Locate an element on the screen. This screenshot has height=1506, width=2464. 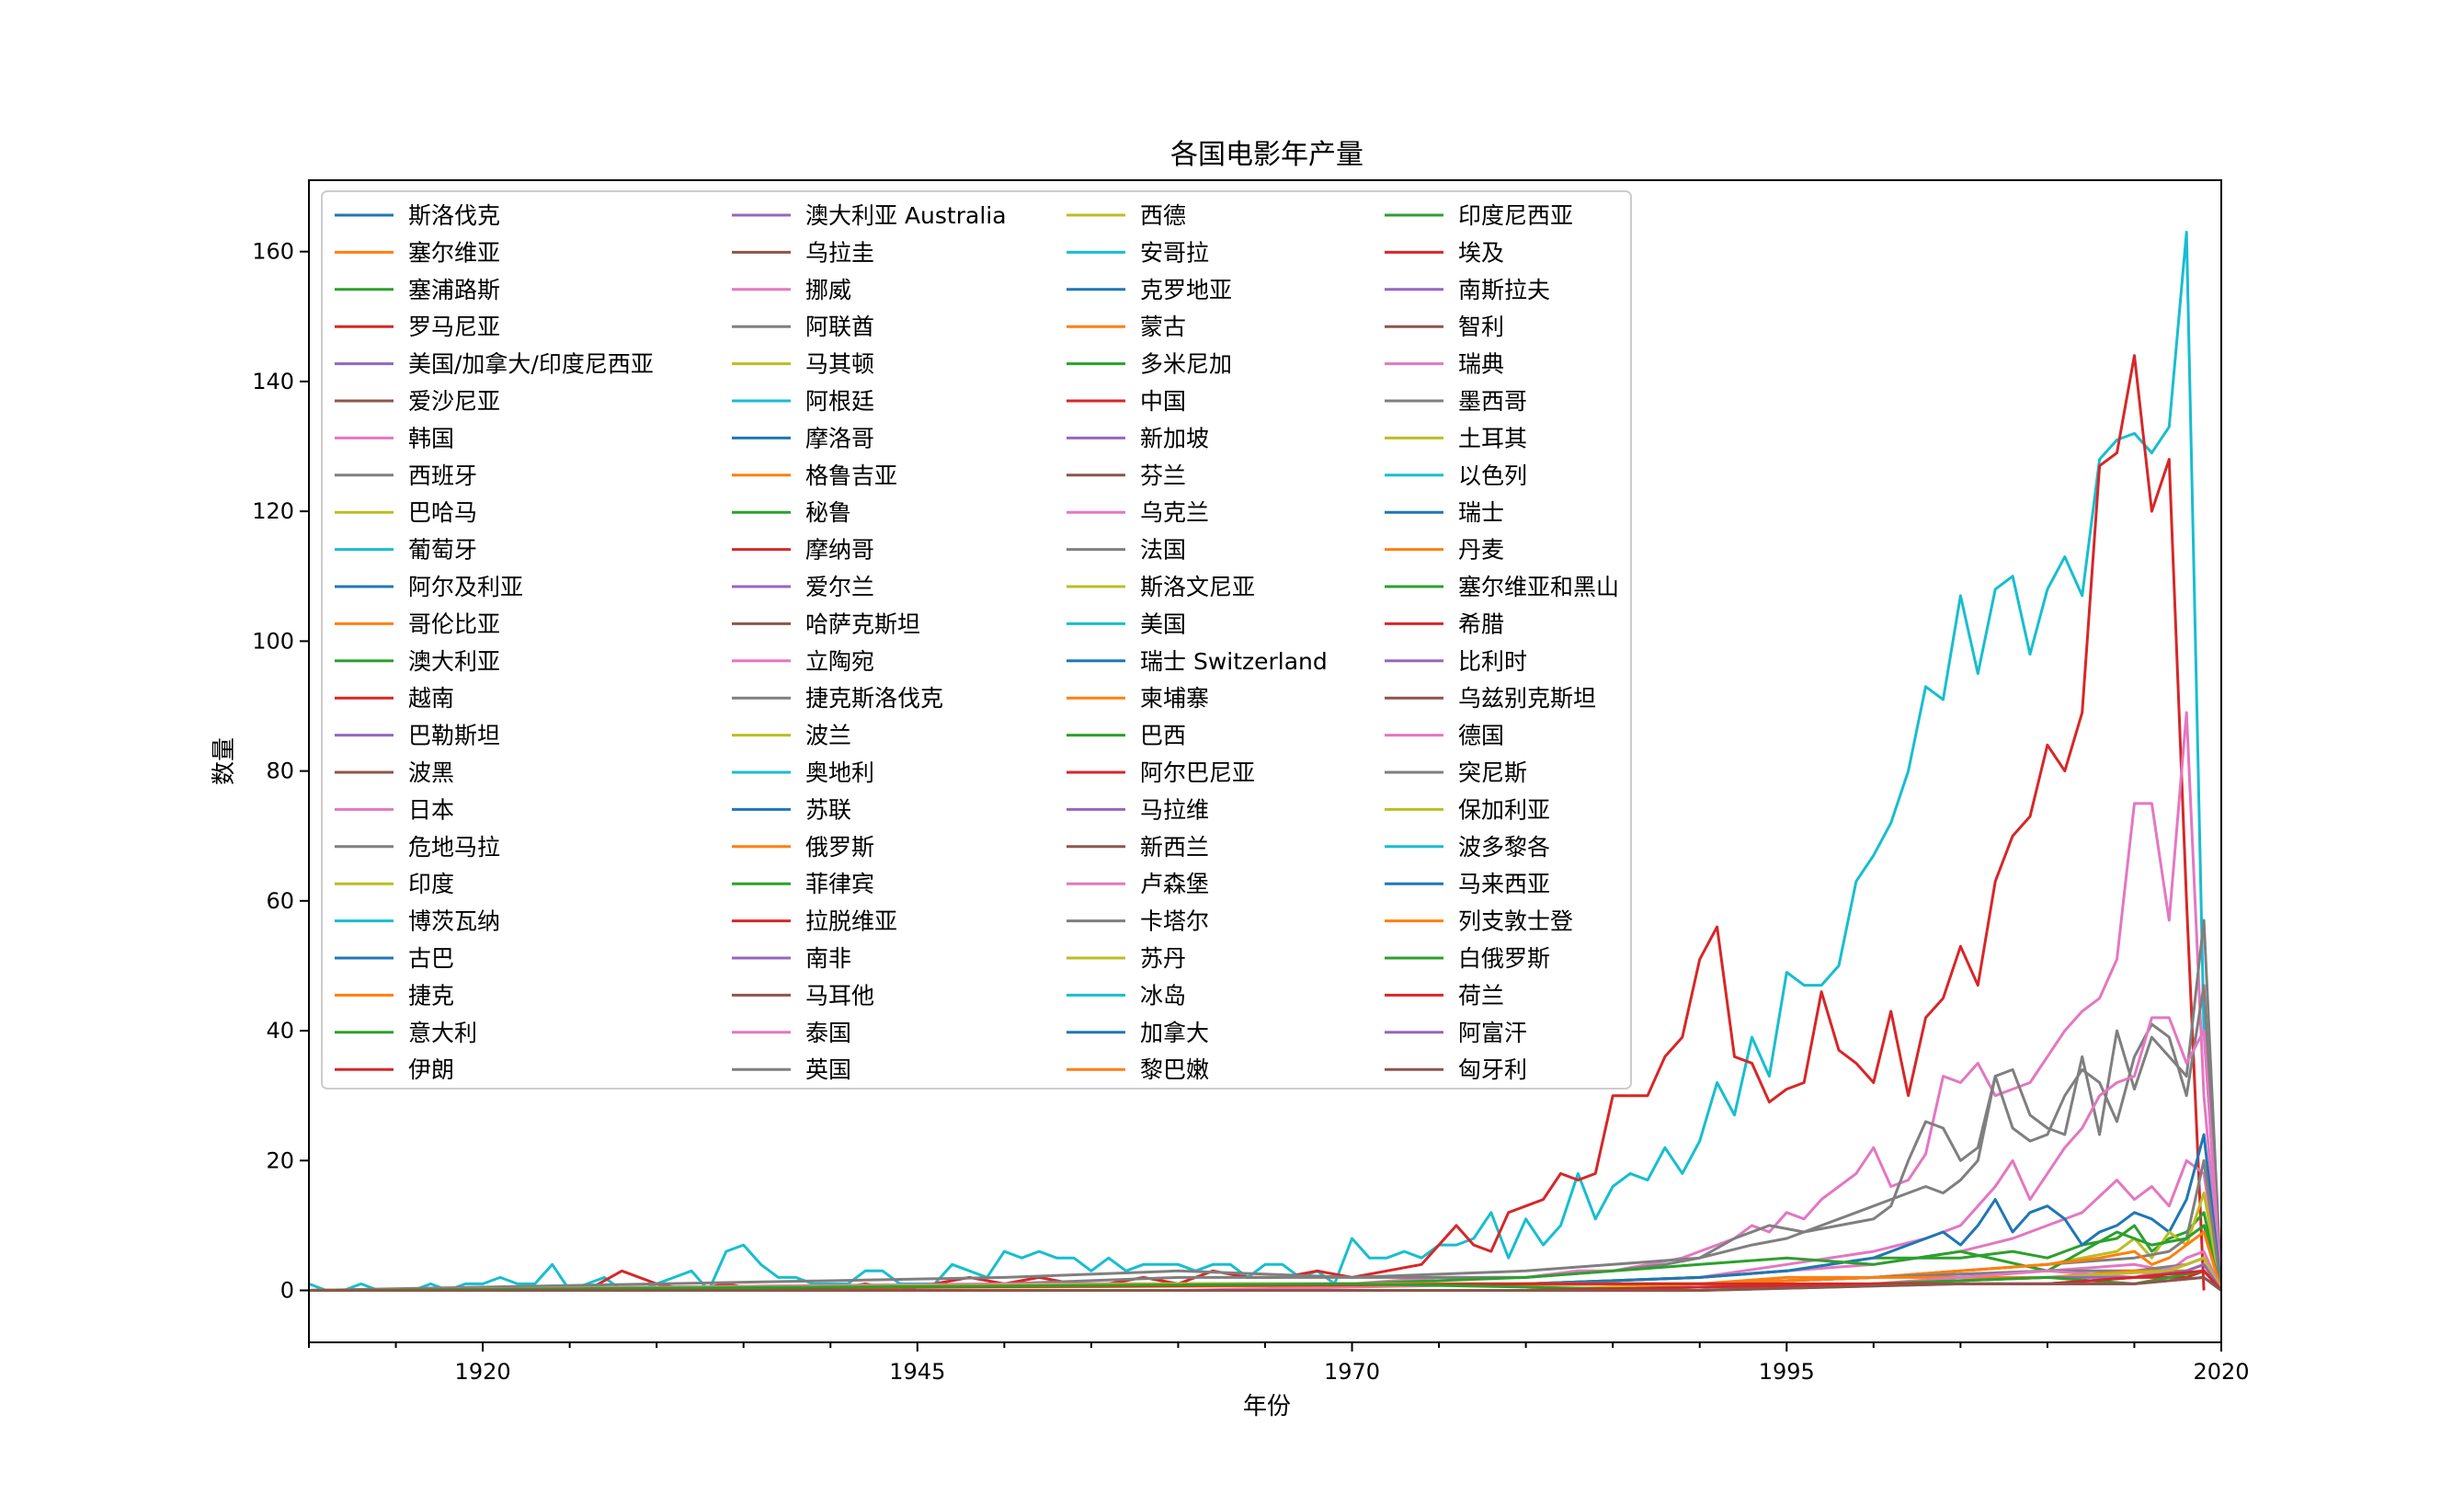
y-tick-label: 160 is located at coordinates (273, 252).